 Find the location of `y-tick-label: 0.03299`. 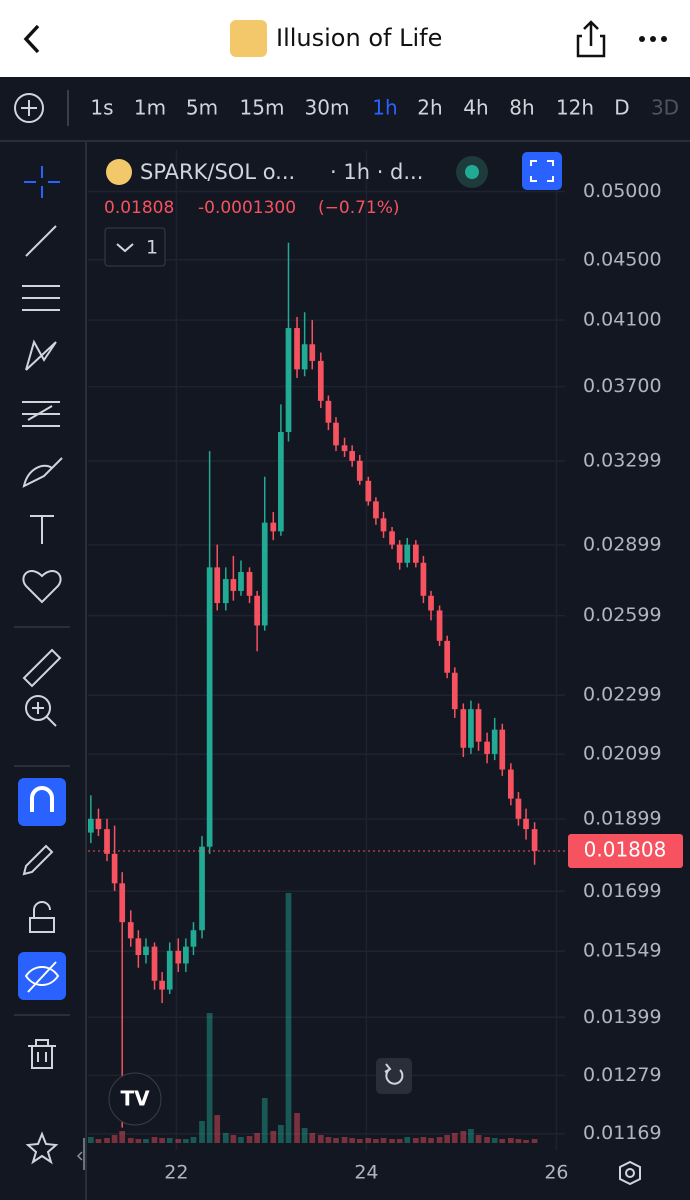

y-tick-label: 0.03299 is located at coordinates (622, 461).